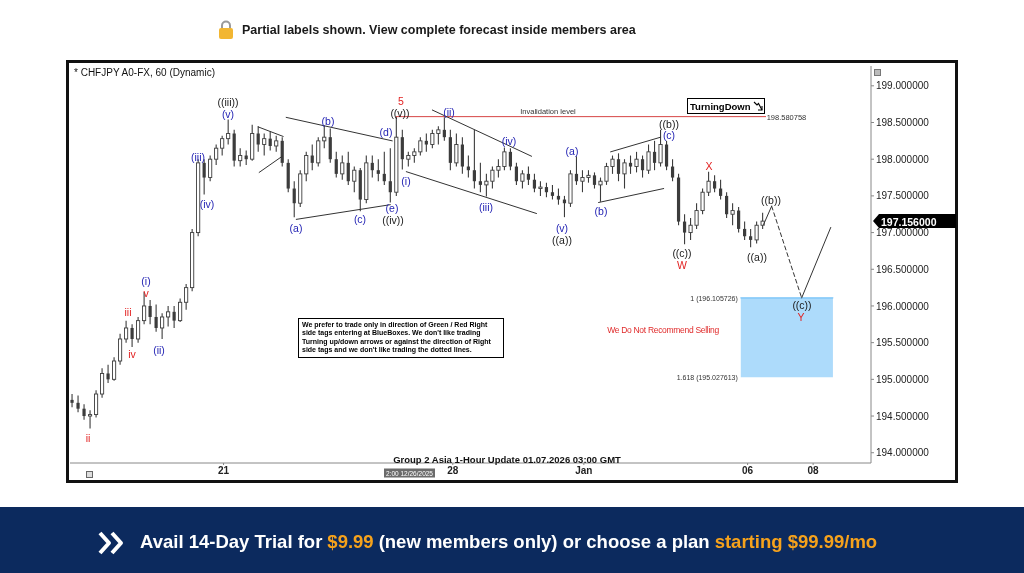 The height and width of the screenshot is (573, 1024). I want to click on y-tick-label: 198.000000, so click(903, 159).